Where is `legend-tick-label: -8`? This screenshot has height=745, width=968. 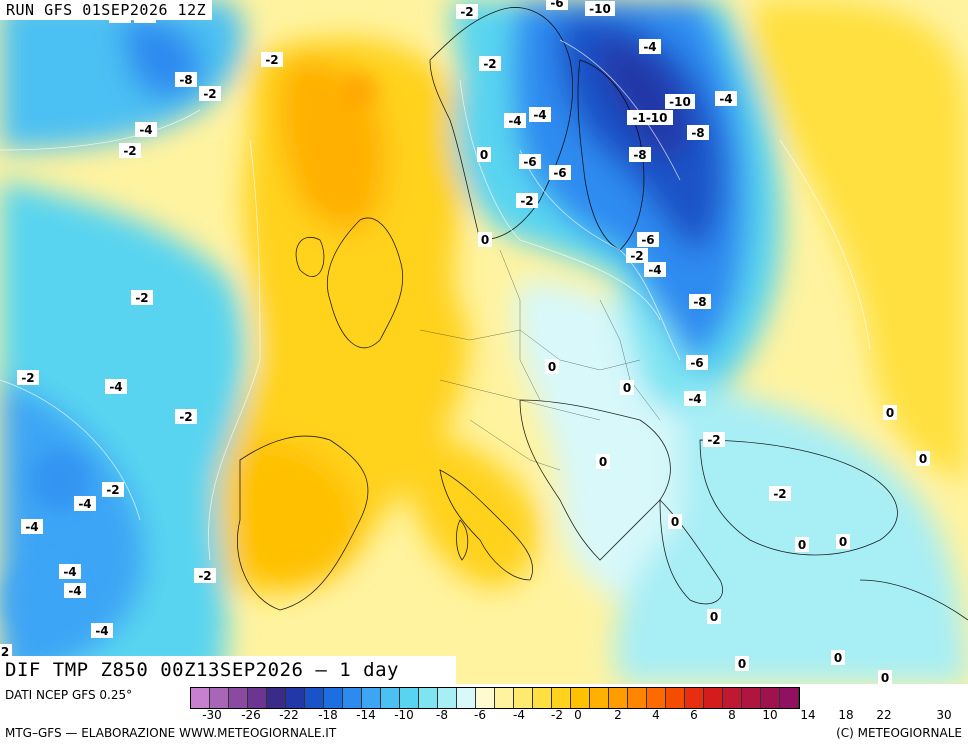 legend-tick-label: -8 is located at coordinates (442, 715).